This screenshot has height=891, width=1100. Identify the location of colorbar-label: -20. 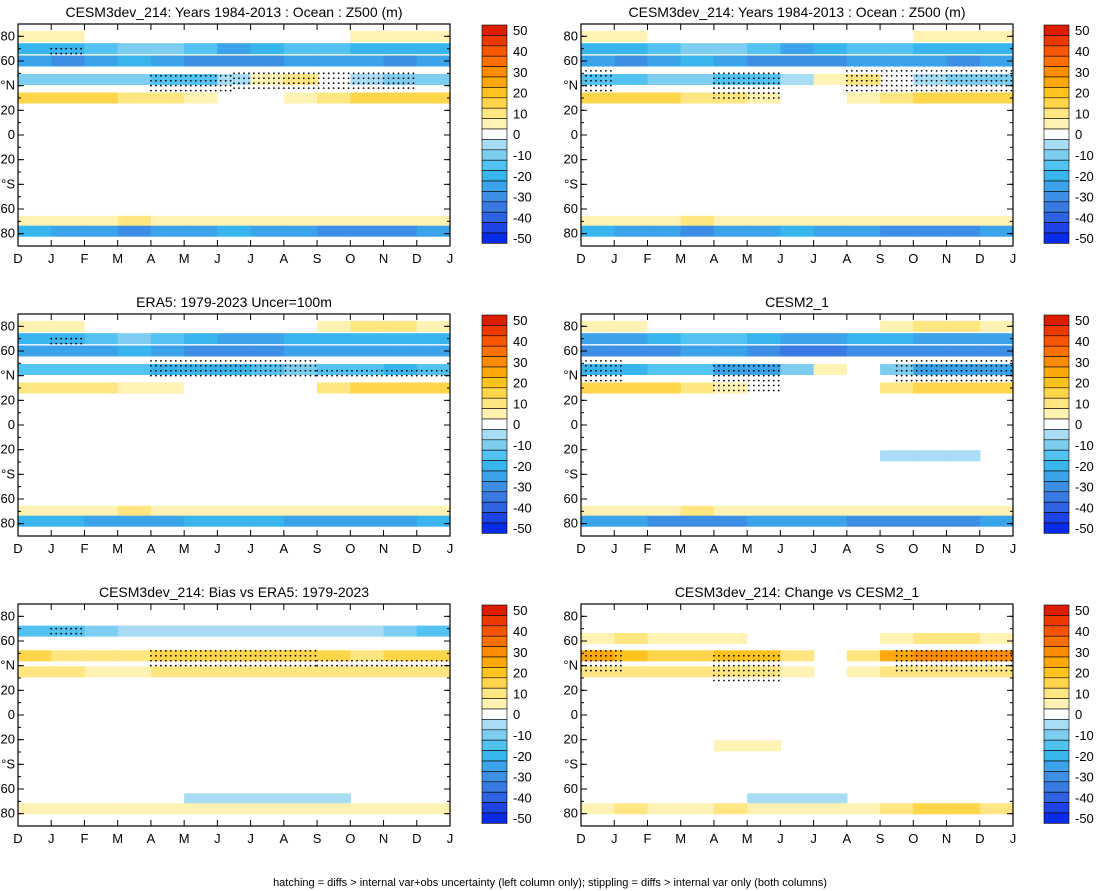
(522, 176).